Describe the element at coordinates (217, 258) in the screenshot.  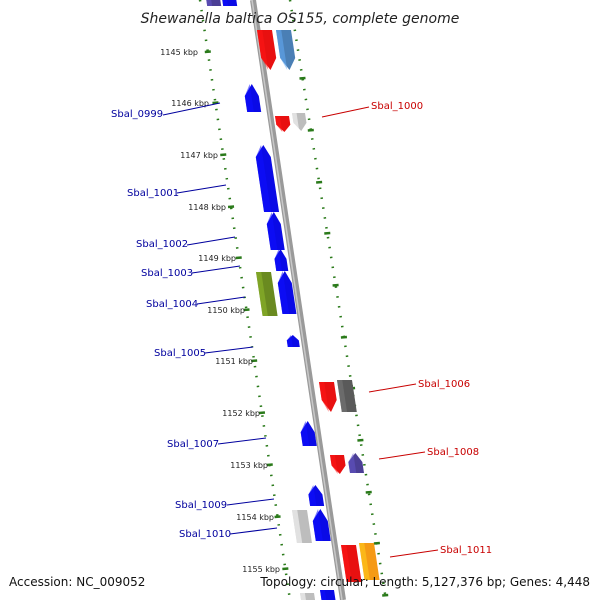
I see `kbp-label: 1149 kbp` at that location.